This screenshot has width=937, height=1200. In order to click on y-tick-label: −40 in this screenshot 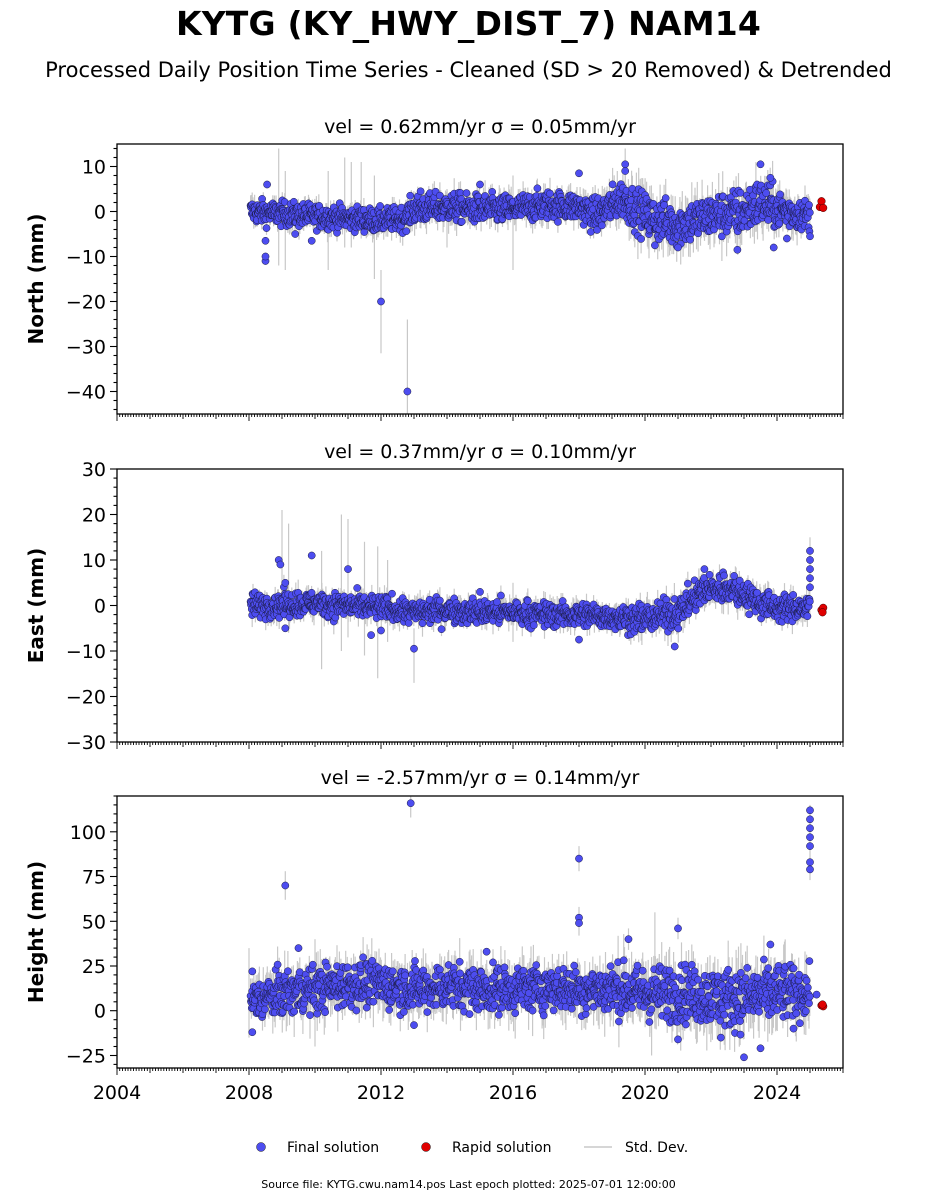, I will do `click(86, 393)`.